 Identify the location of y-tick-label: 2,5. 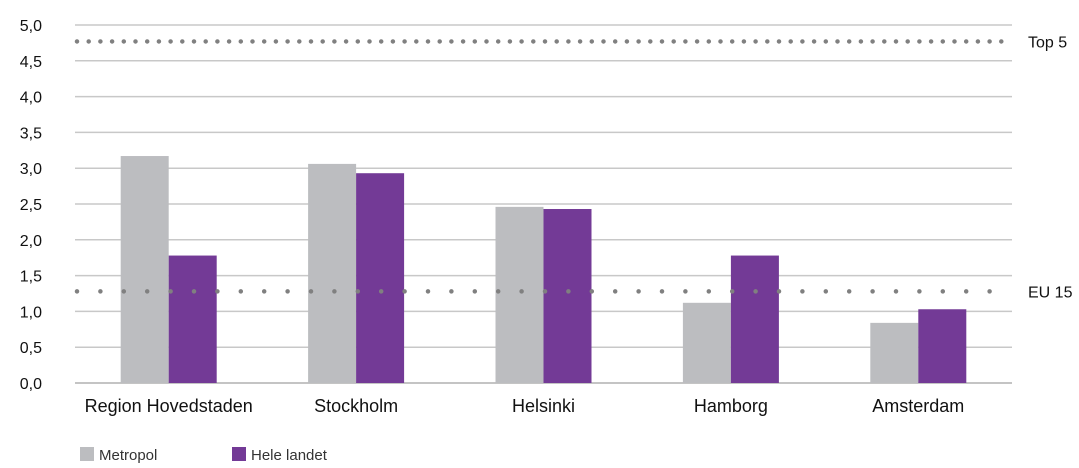
(31, 205).